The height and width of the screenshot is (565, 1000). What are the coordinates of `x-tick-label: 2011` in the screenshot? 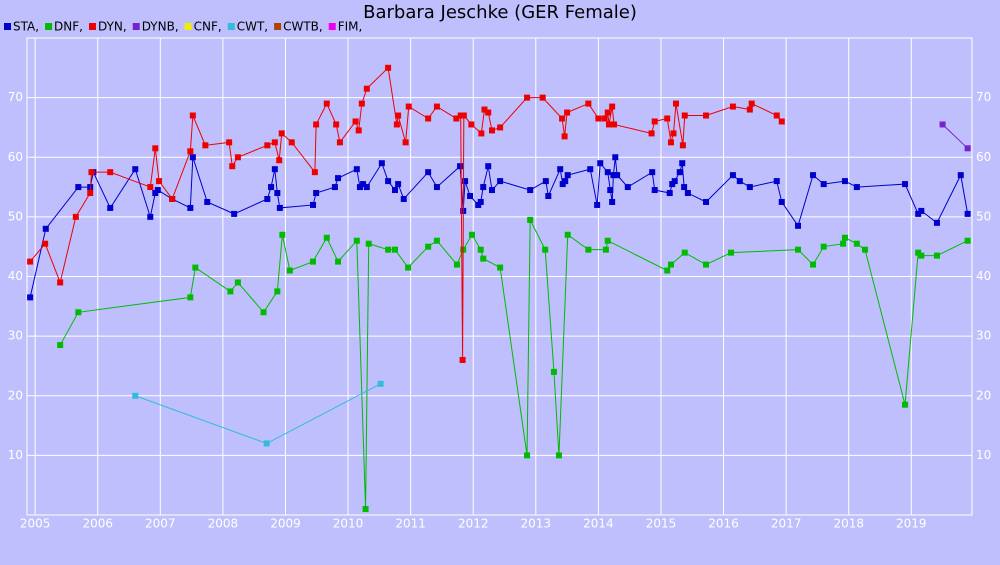 It's located at (410, 524).